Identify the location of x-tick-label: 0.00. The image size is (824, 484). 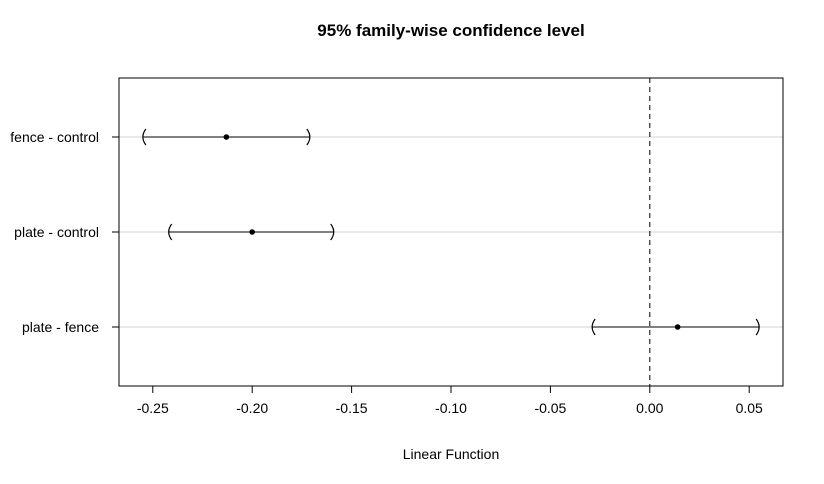
(649, 408).